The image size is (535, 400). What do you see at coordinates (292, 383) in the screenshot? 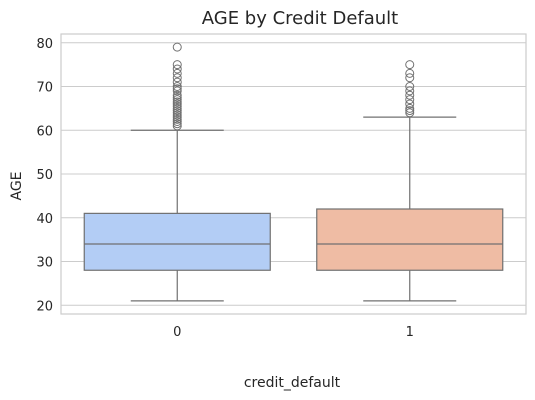
I see `x-axis-label: credit_default` at bounding box center [292, 383].